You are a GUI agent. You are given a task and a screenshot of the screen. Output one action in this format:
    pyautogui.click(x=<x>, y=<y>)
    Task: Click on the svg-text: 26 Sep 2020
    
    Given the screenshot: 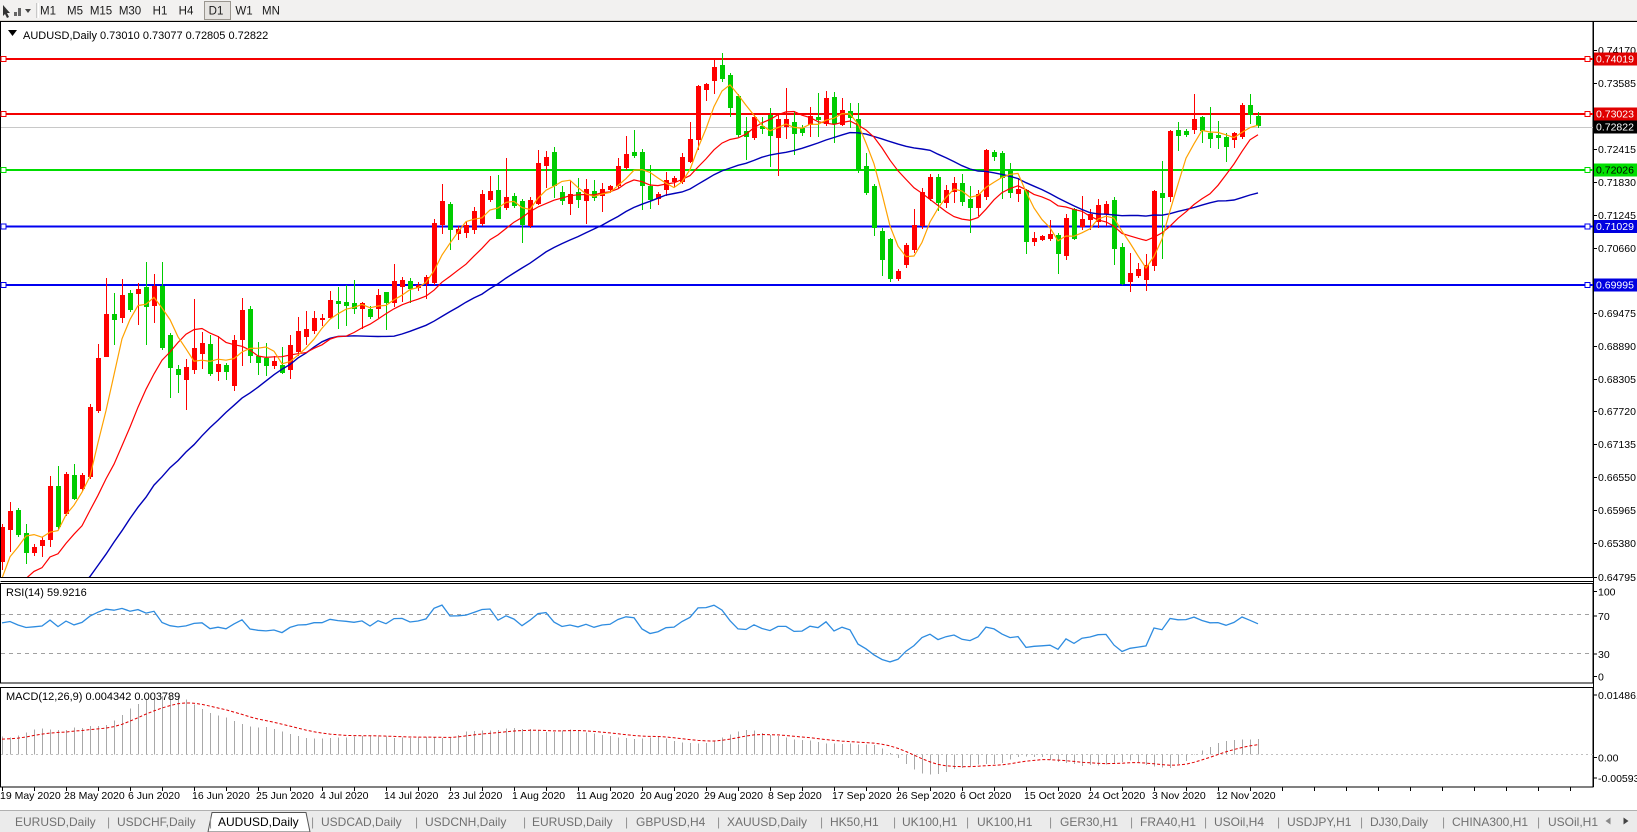 What is the action you would take?
    pyautogui.click(x=926, y=796)
    